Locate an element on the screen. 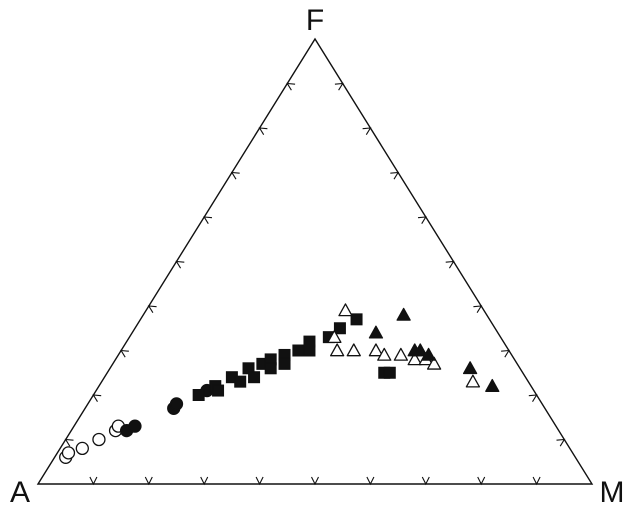 This screenshot has width=630, height=506. vertex-label-a: A is located at coordinates (20, 491).